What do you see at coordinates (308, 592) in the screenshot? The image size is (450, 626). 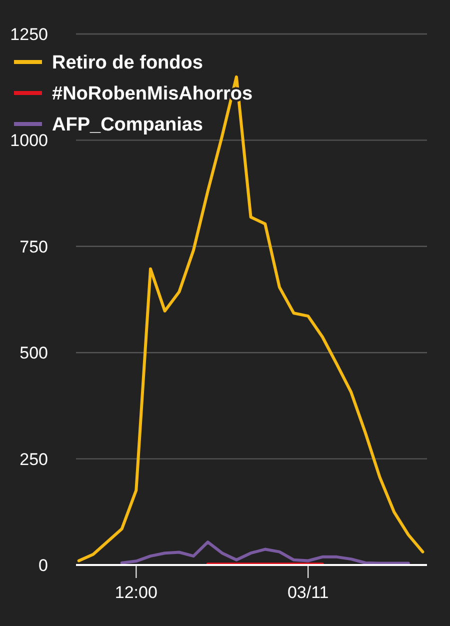 I see `x-tick-label: 03/11` at bounding box center [308, 592].